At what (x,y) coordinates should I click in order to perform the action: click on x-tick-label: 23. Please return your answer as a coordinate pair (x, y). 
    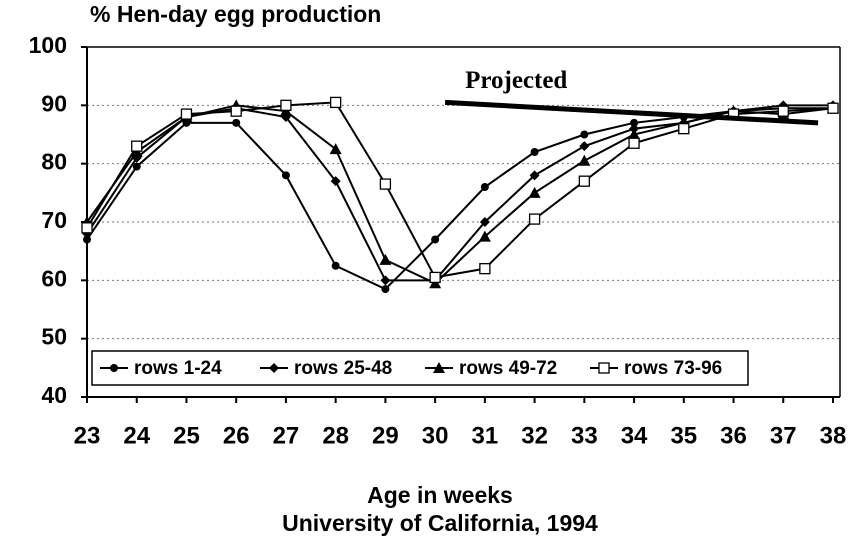
    Looking at the image, I should click on (87, 435).